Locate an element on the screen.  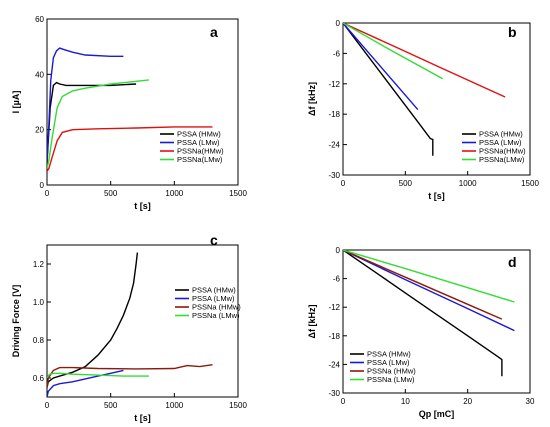
x-axis-label: Qp [mC] is located at coordinates (437, 414).